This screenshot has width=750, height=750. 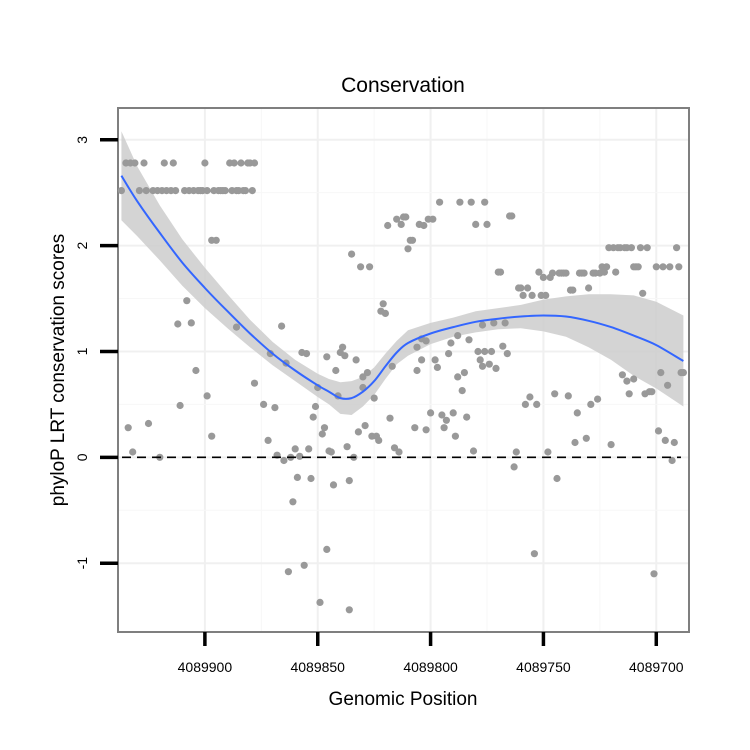 What do you see at coordinates (317, 667) in the screenshot?
I see `x-tick-label: 4089850` at bounding box center [317, 667].